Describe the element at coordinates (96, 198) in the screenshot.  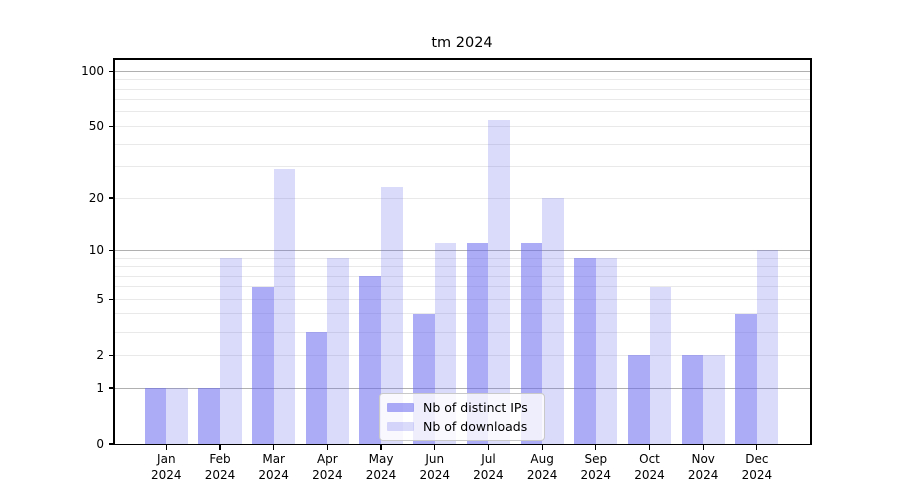
I see `y-tick-label: 20` at that location.